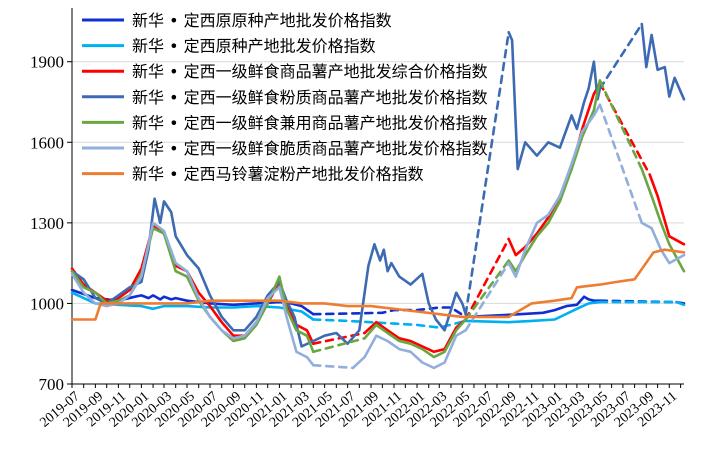 This screenshot has height=472, width=710. Describe the element at coordinates (310, 97) in the screenshot. I see `legend-label-4: 新华 • 定西一级鲜食粉质商品薯产地批发价格指数` at that location.